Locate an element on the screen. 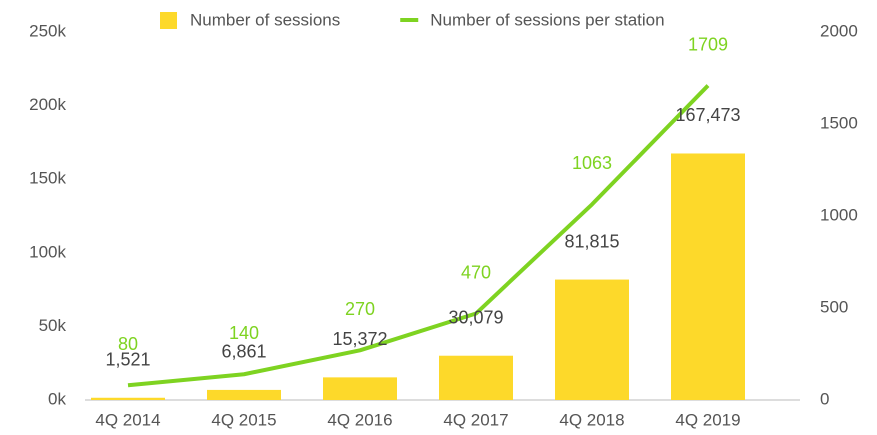 The height and width of the screenshot is (435, 877). data-label: 470 is located at coordinates (476, 272).